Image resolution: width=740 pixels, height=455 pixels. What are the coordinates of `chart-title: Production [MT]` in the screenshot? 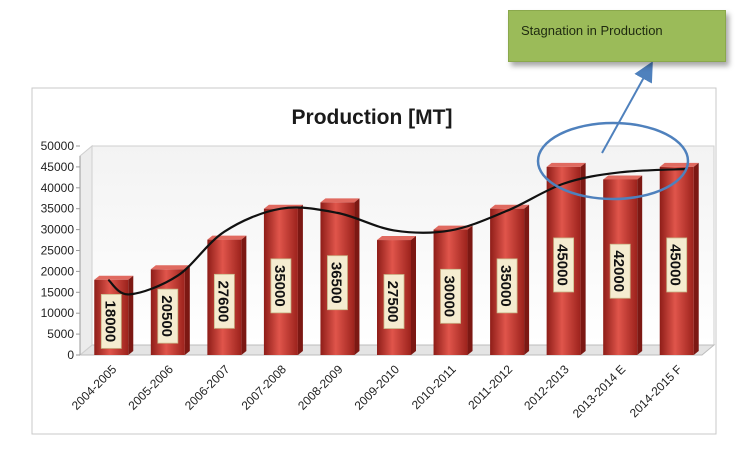 It's located at (372, 117).